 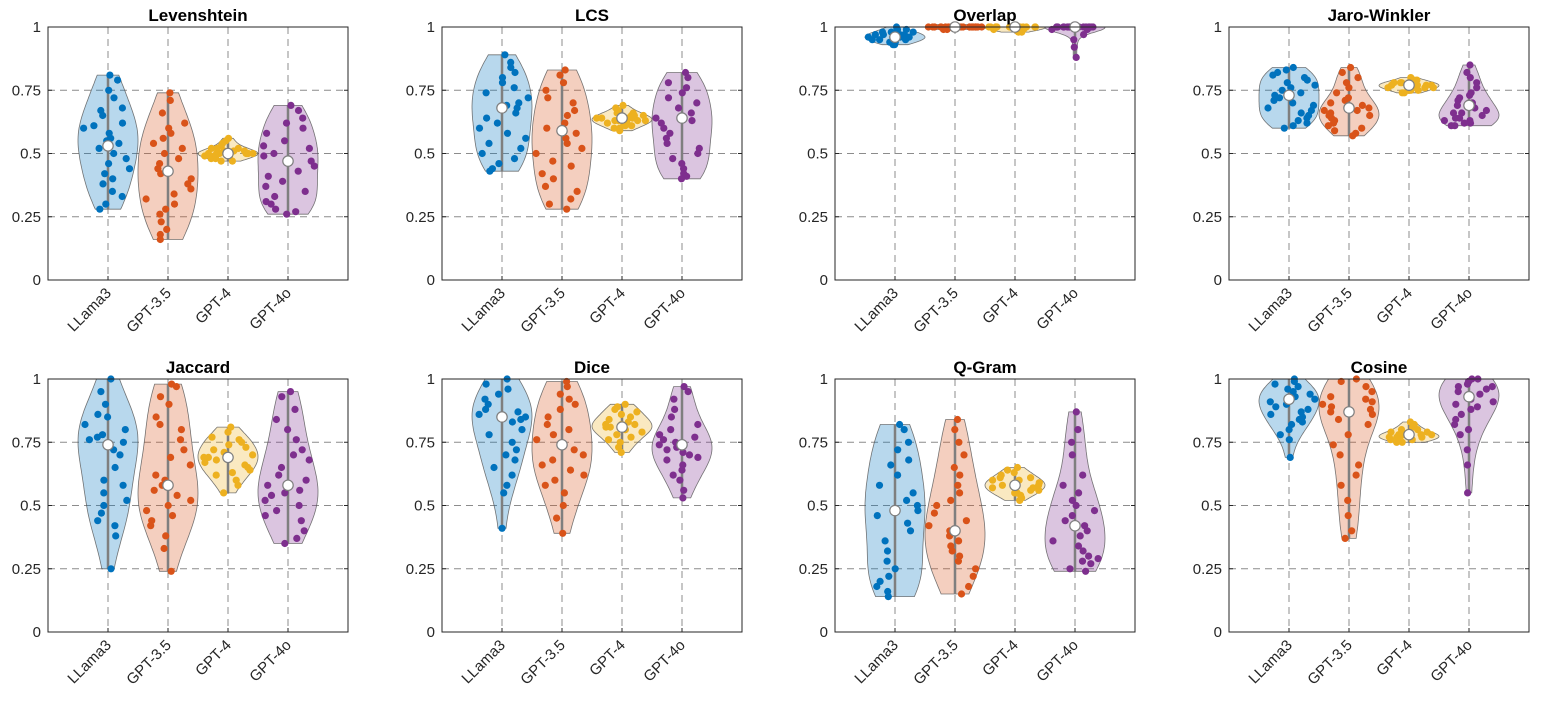 What do you see at coordinates (1379, 367) in the screenshot?
I see `subplot-title: Cosine` at bounding box center [1379, 367].